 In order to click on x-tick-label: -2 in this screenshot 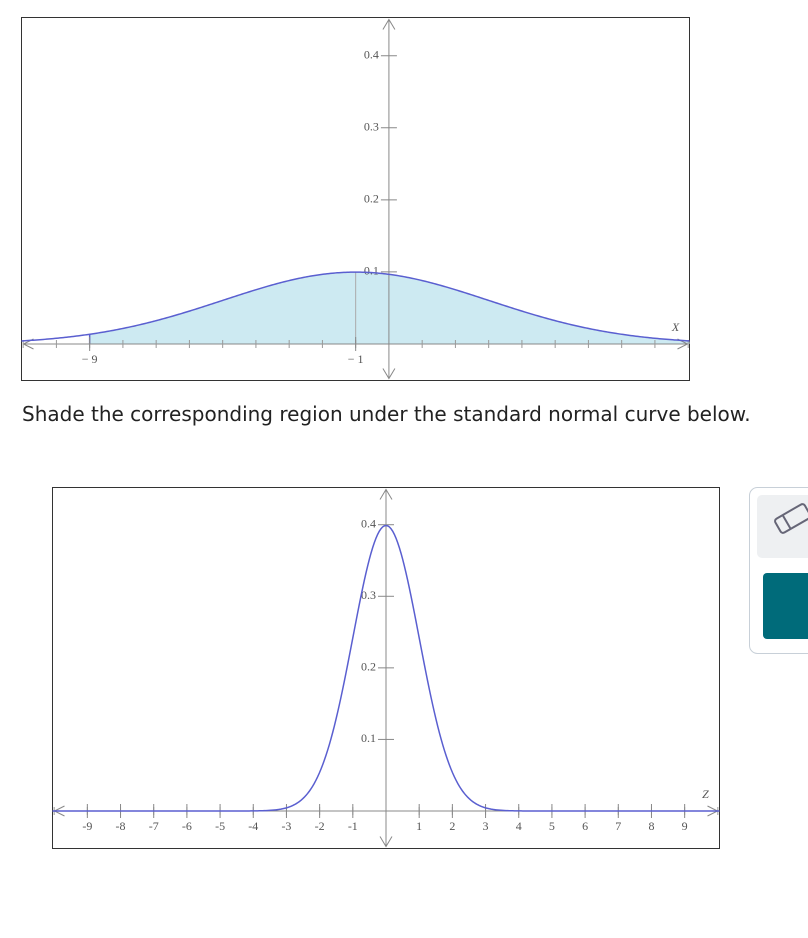, I will do `click(320, 826)`.